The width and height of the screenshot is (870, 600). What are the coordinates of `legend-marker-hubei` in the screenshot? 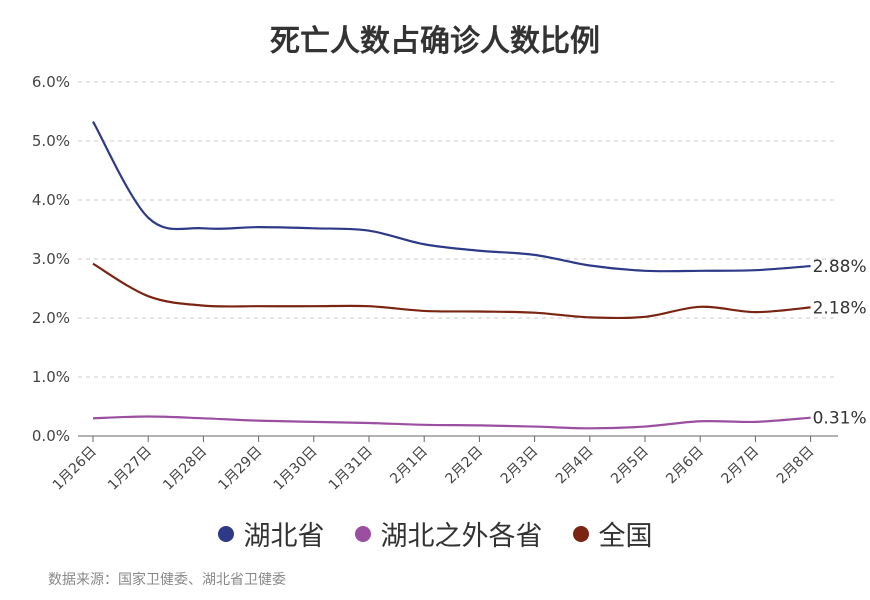 It's located at (225, 533).